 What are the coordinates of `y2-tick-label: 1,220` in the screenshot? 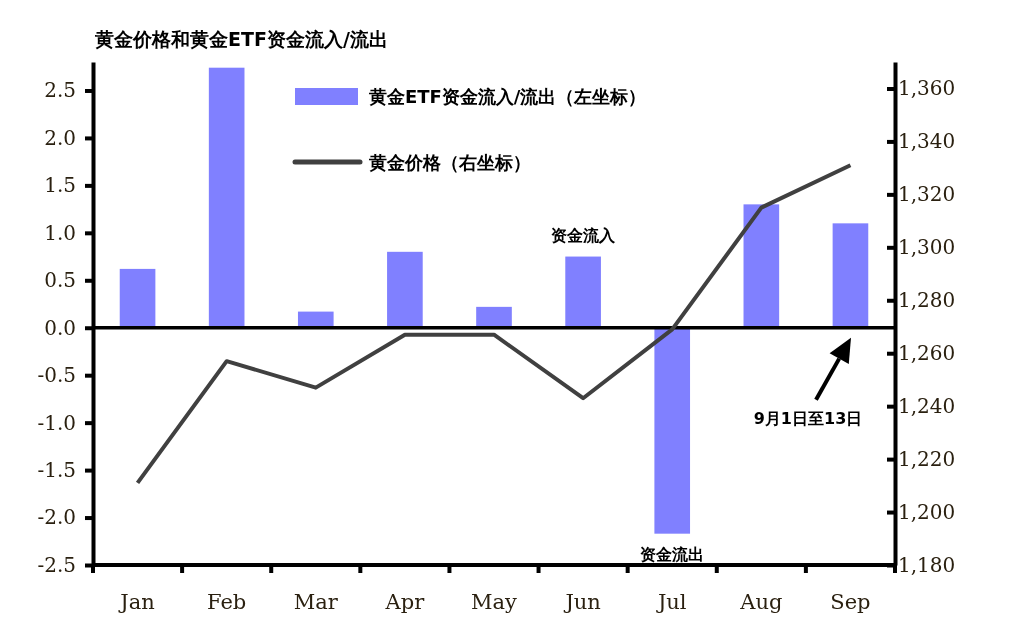 It's located at (927, 459).